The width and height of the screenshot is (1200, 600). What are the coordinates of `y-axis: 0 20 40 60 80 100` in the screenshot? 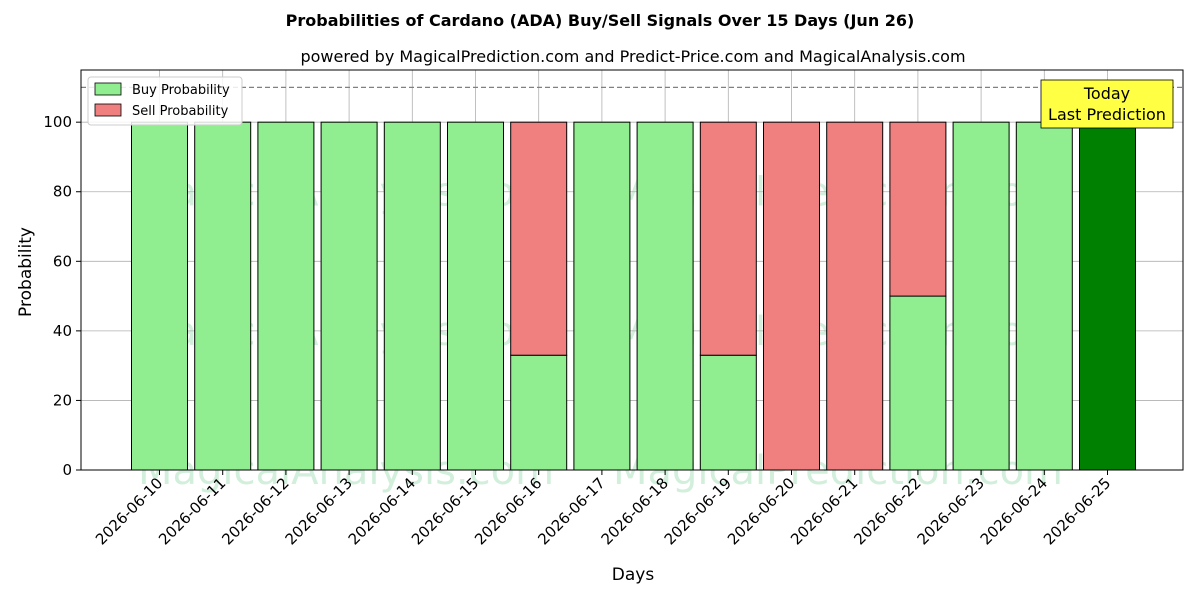 It's located at (62, 296).